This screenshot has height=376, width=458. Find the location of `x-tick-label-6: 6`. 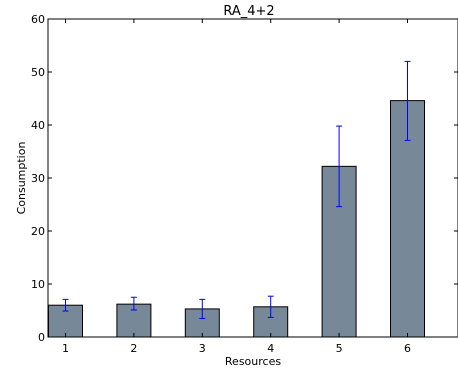

x-tick-label-6: 6 is located at coordinates (407, 348).